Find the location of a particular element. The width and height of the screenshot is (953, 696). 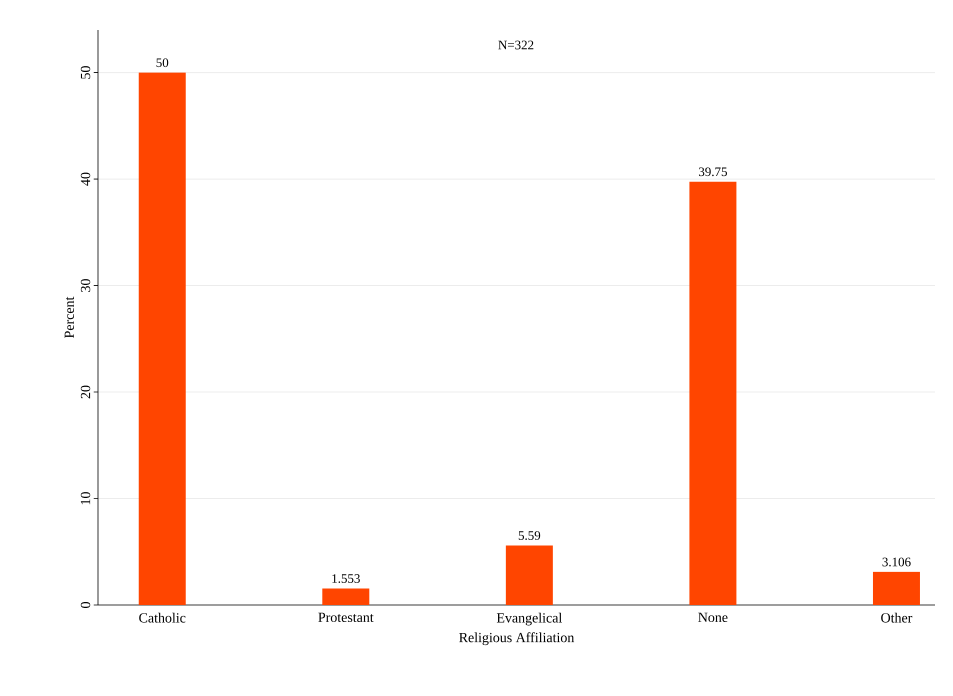

x-tick-label: None is located at coordinates (713, 617).